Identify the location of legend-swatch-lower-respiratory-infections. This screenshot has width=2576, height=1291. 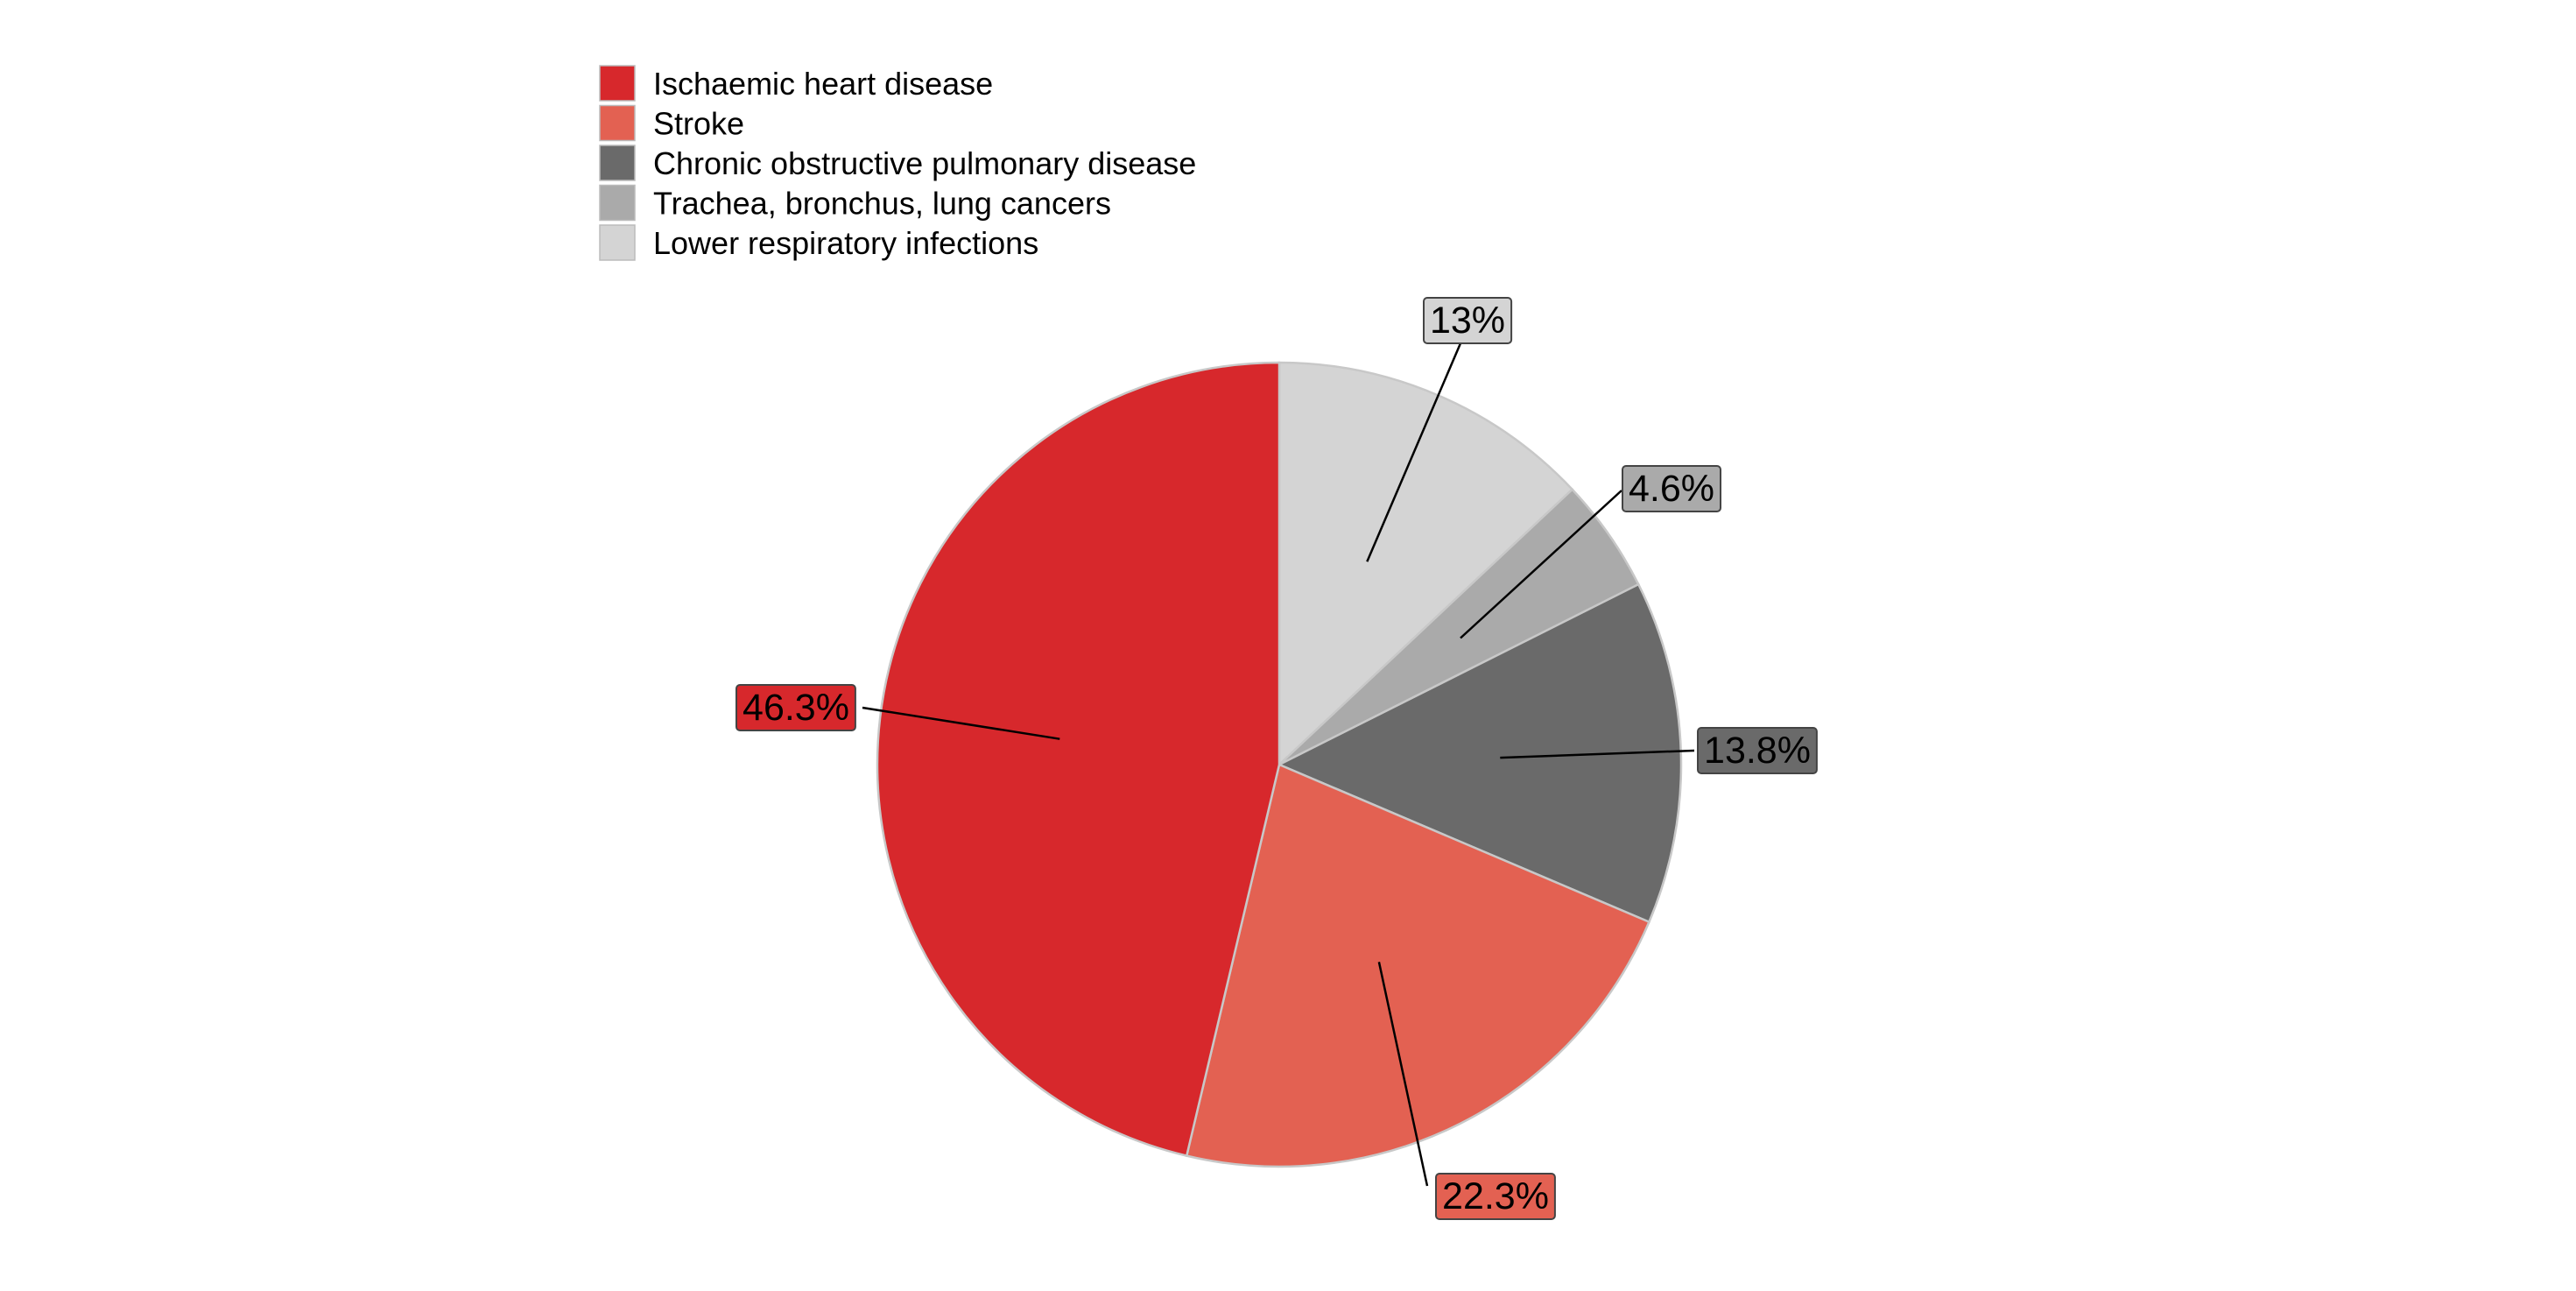
(617, 242).